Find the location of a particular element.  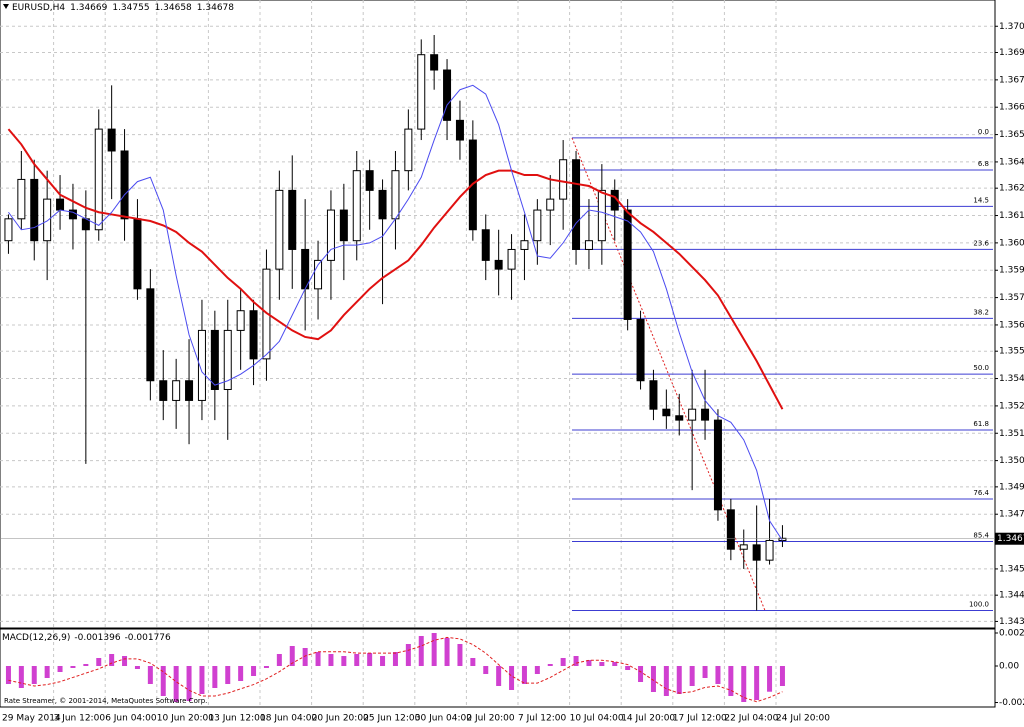

fib-label: 50.0 is located at coordinates (981, 368).